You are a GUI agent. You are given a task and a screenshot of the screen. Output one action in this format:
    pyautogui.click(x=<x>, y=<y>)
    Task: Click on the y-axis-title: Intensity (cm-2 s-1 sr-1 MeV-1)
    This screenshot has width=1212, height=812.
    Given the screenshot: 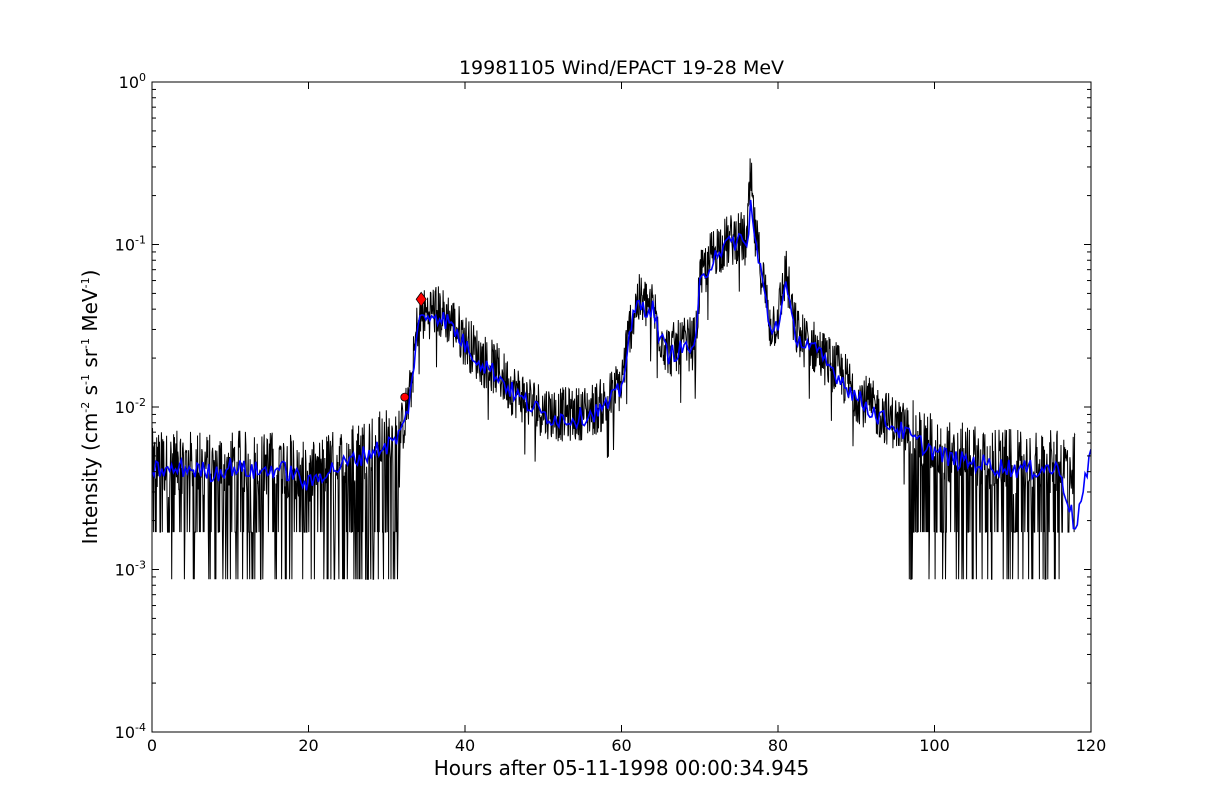 What is the action you would take?
    pyautogui.click(x=90, y=407)
    